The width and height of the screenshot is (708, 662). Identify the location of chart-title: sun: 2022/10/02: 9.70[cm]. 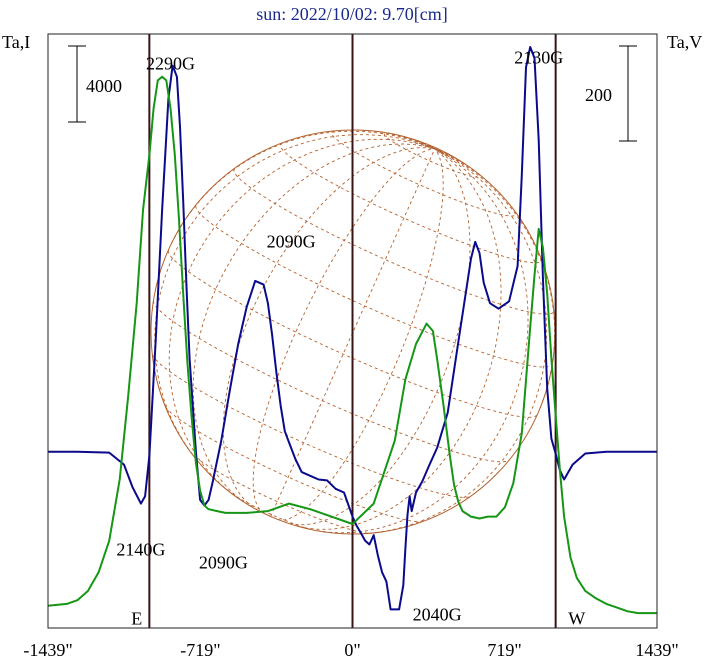
(352, 14).